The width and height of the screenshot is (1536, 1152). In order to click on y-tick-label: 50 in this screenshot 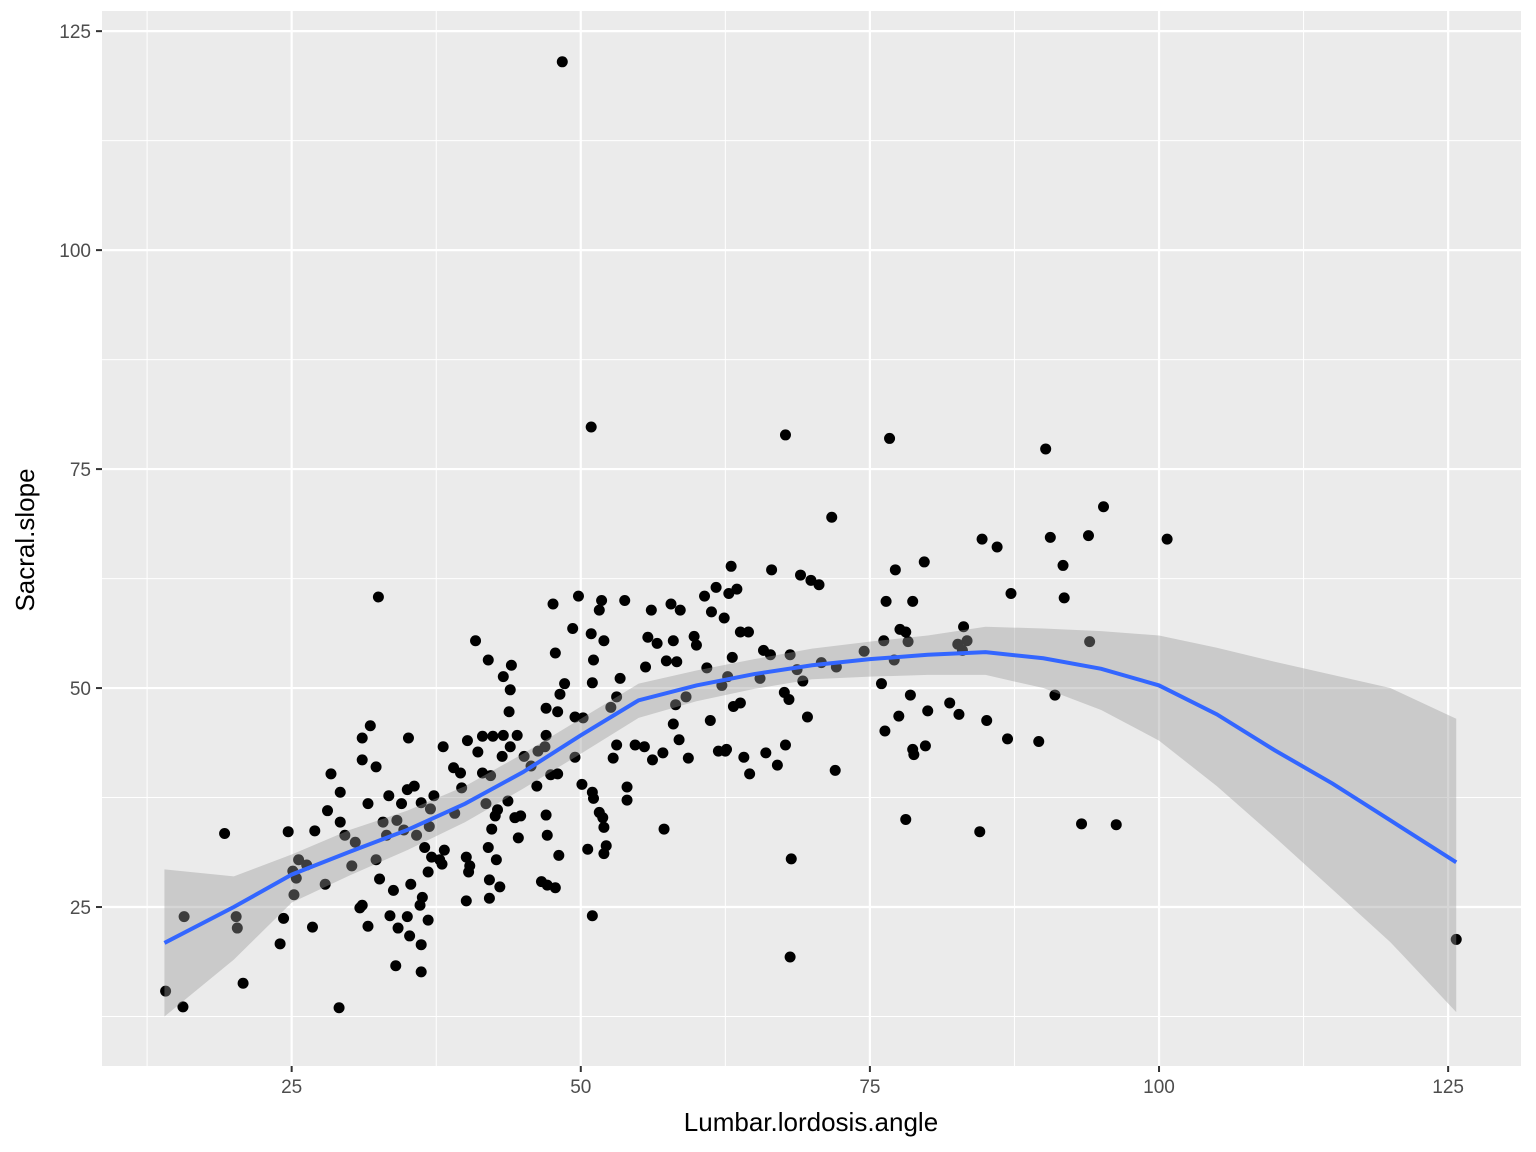, I will do `click(80, 689)`.